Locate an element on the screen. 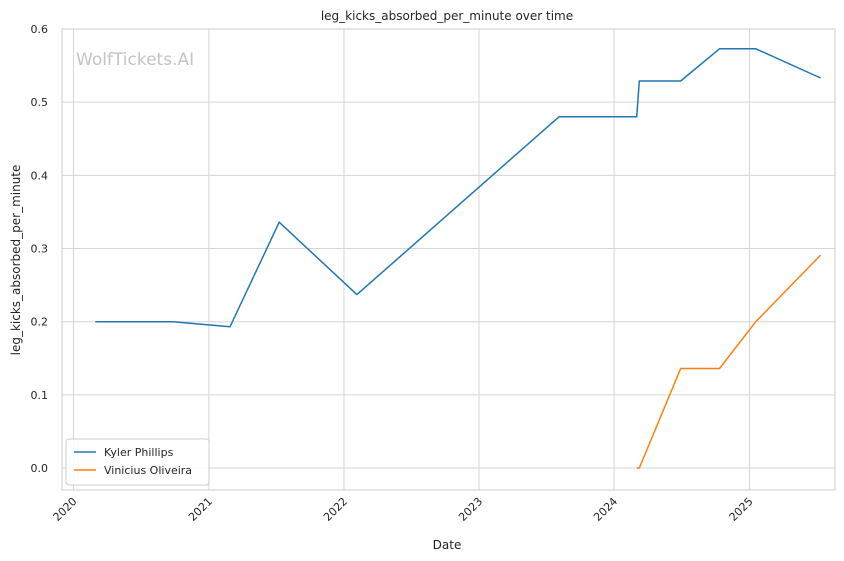  y-tick-label: 0.4 is located at coordinates (40, 175).